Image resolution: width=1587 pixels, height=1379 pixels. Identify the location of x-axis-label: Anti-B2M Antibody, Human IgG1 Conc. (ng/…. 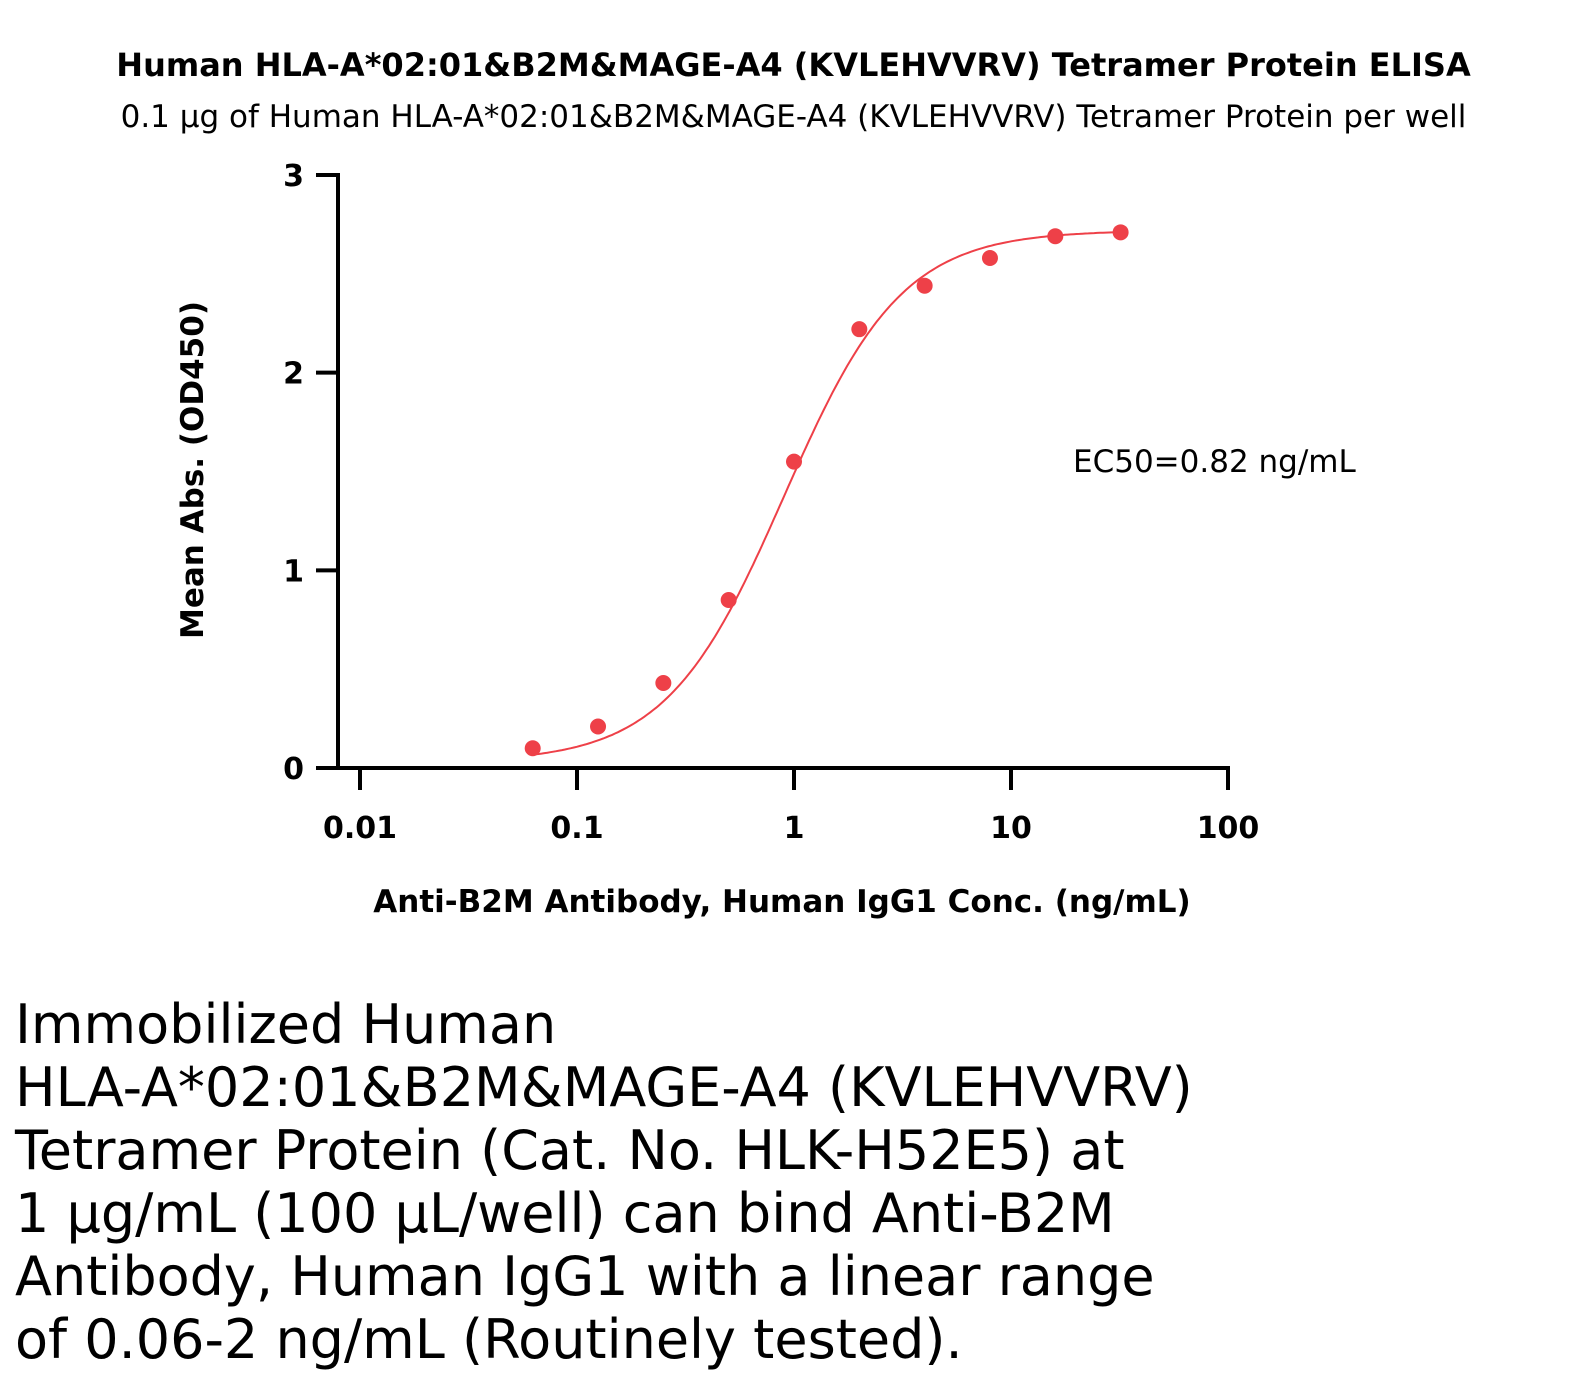
(781, 902).